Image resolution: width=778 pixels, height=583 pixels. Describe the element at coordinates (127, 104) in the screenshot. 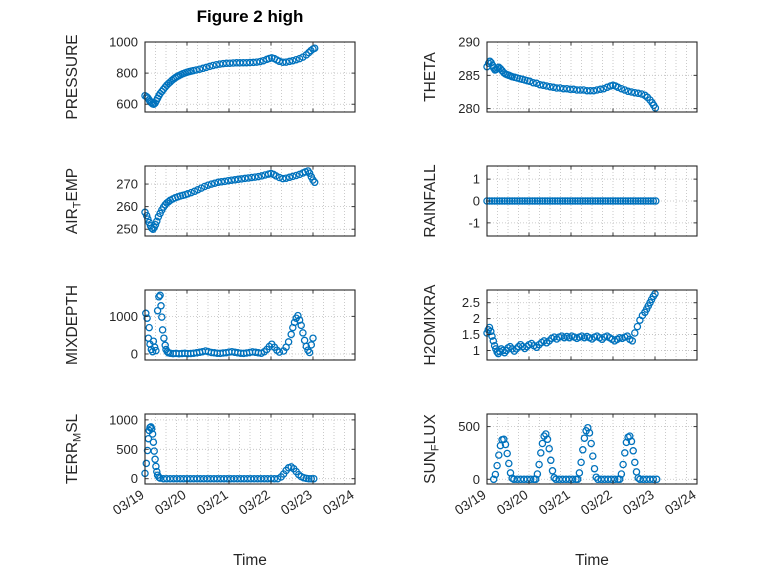

I see `svg-text: 600` at that location.